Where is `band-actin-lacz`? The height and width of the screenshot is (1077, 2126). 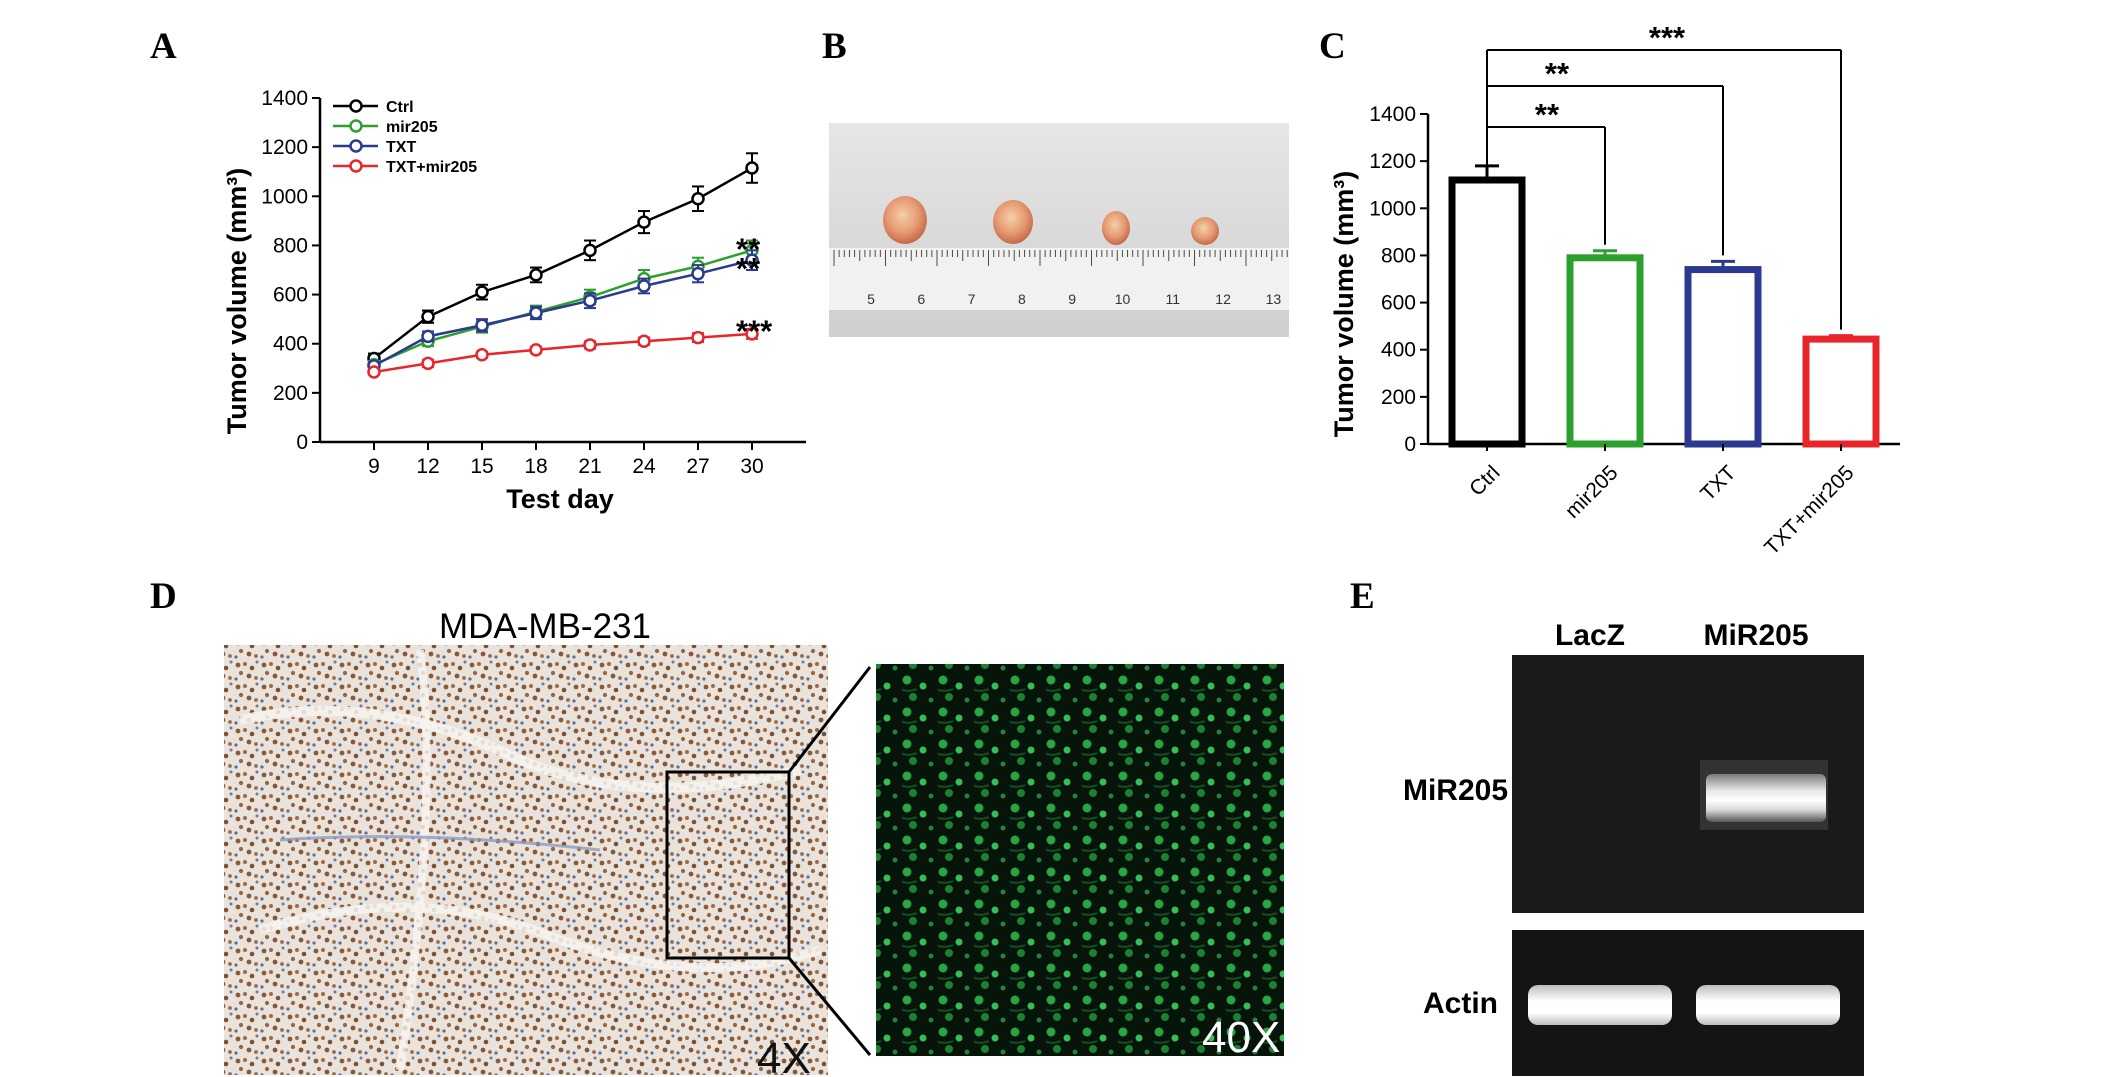
band-actin-lacz is located at coordinates (1600, 1005).